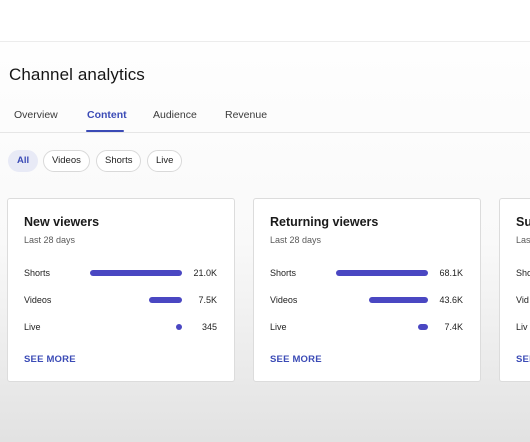 The height and width of the screenshot is (442, 530). I want to click on tab-overview: Overview, so click(36, 115).